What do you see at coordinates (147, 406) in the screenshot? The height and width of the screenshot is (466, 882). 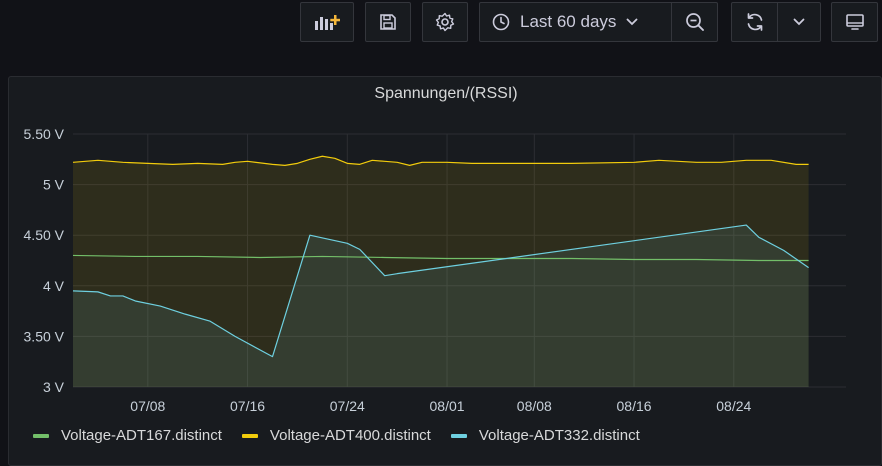 I see `x-tick-label: 07/08` at bounding box center [147, 406].